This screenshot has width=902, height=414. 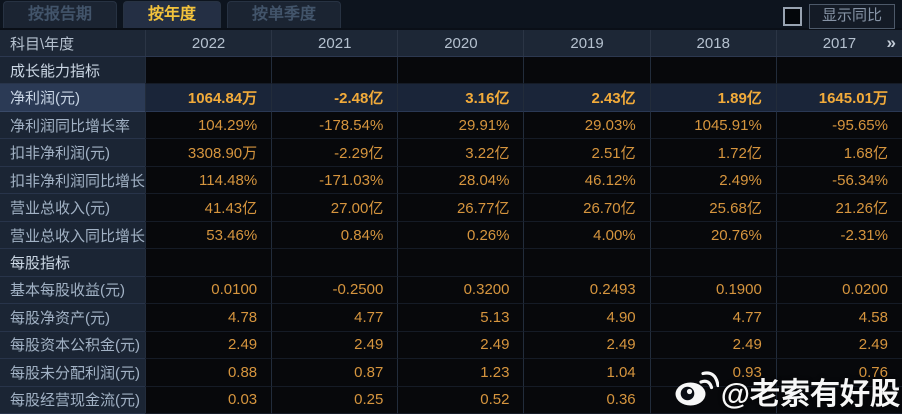 What do you see at coordinates (460, 125) in the screenshot?
I see `value-cell: 29.91%` at bounding box center [460, 125].